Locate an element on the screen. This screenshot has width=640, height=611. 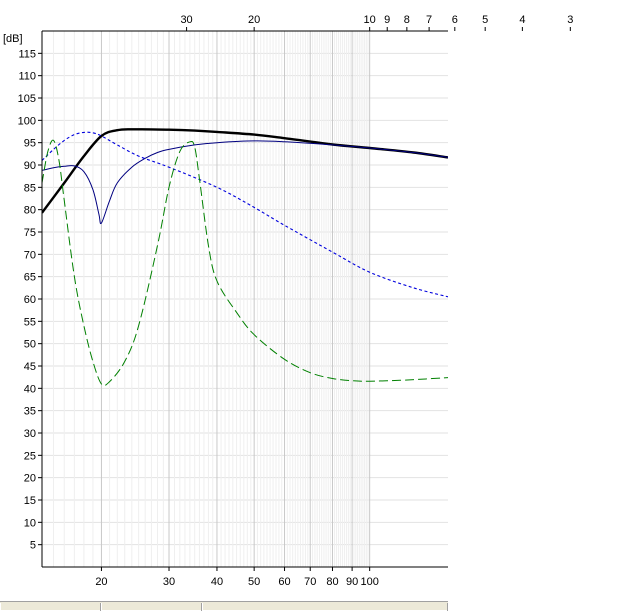
y-tick-label: 45 is located at coordinates (30, 367).